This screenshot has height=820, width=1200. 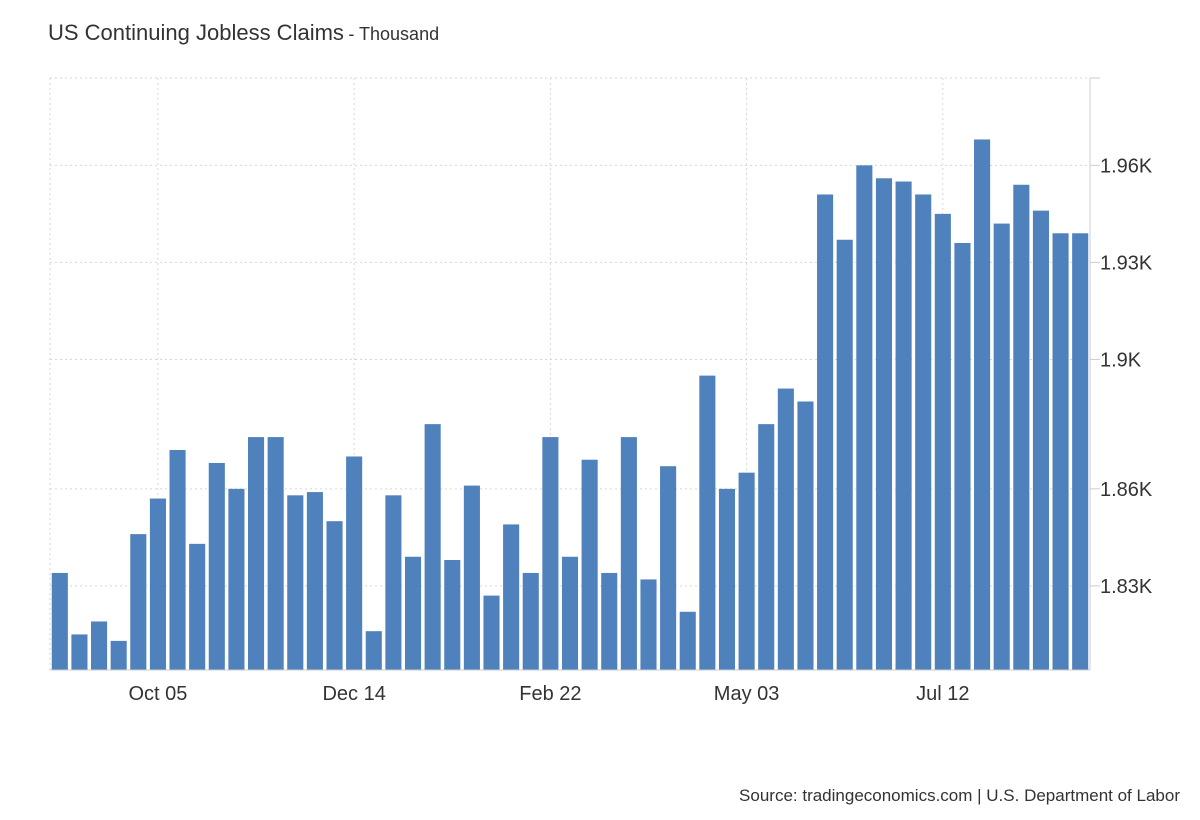 I want to click on x-axis-labels: Oct 05 Dec 14 Feb 22 May 03 Jul 12, so click(x=548, y=694).